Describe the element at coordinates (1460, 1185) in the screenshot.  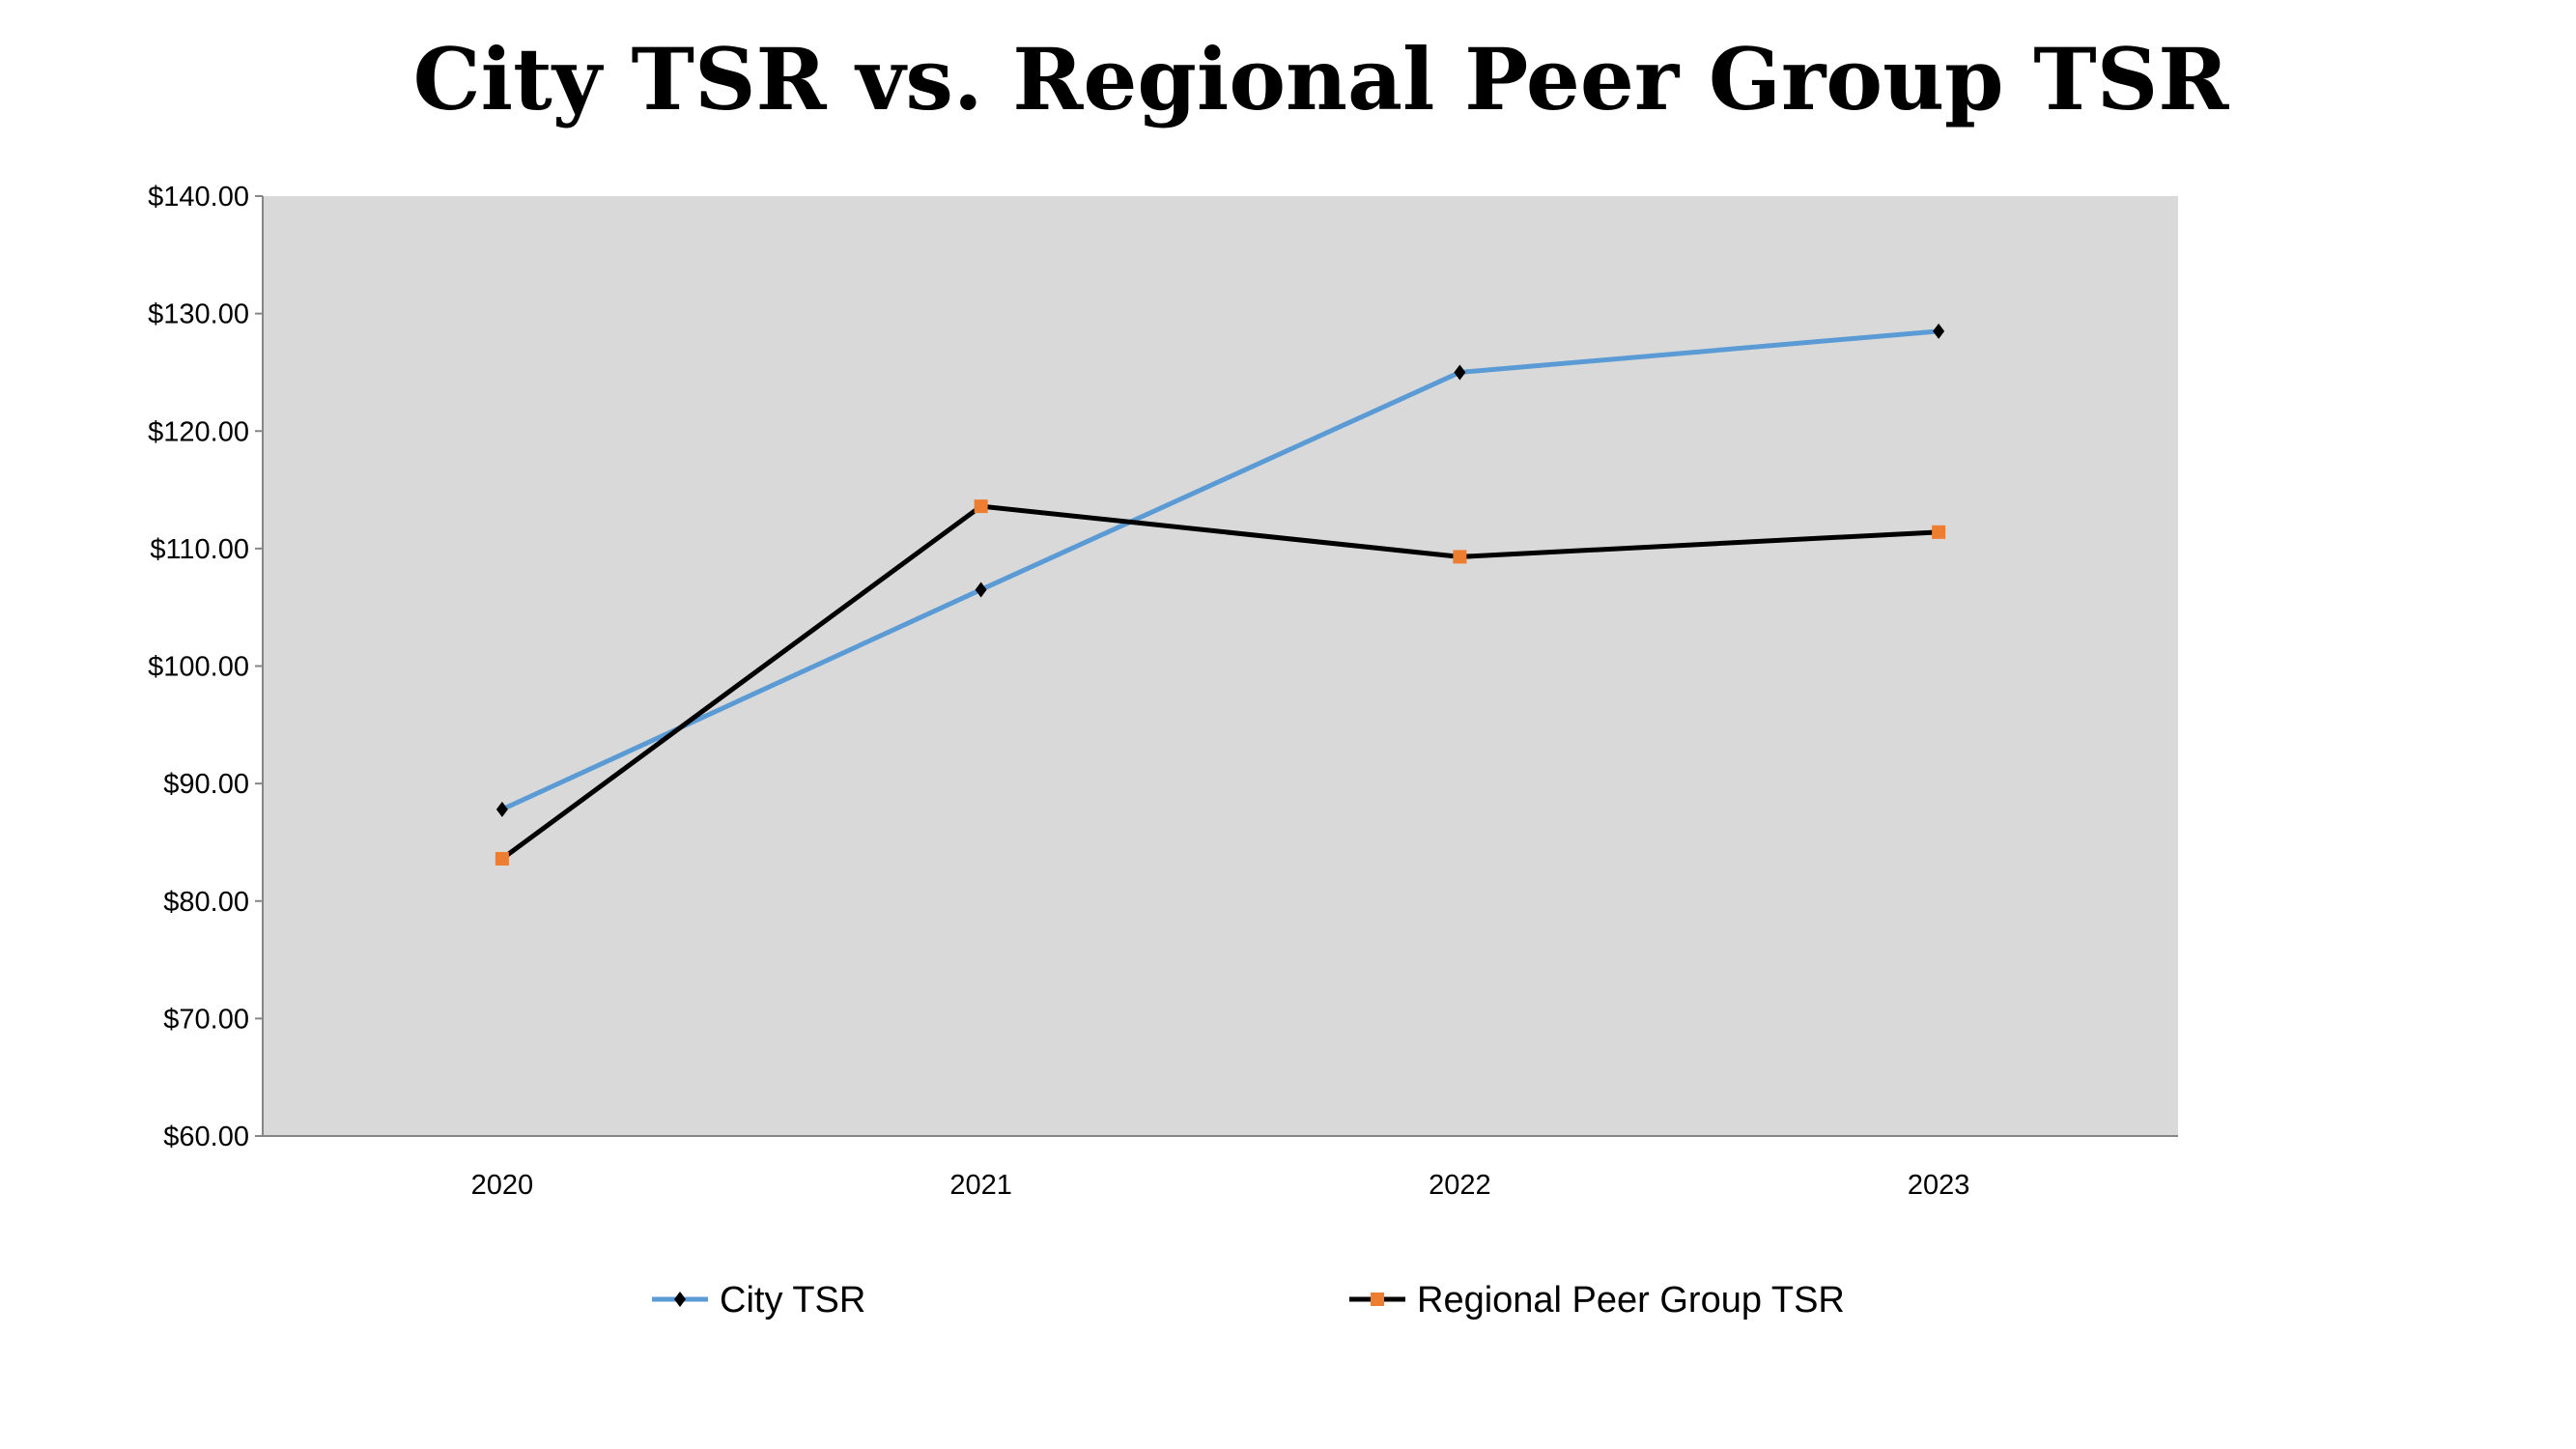
I see `x-tick-label: 2022` at that location.